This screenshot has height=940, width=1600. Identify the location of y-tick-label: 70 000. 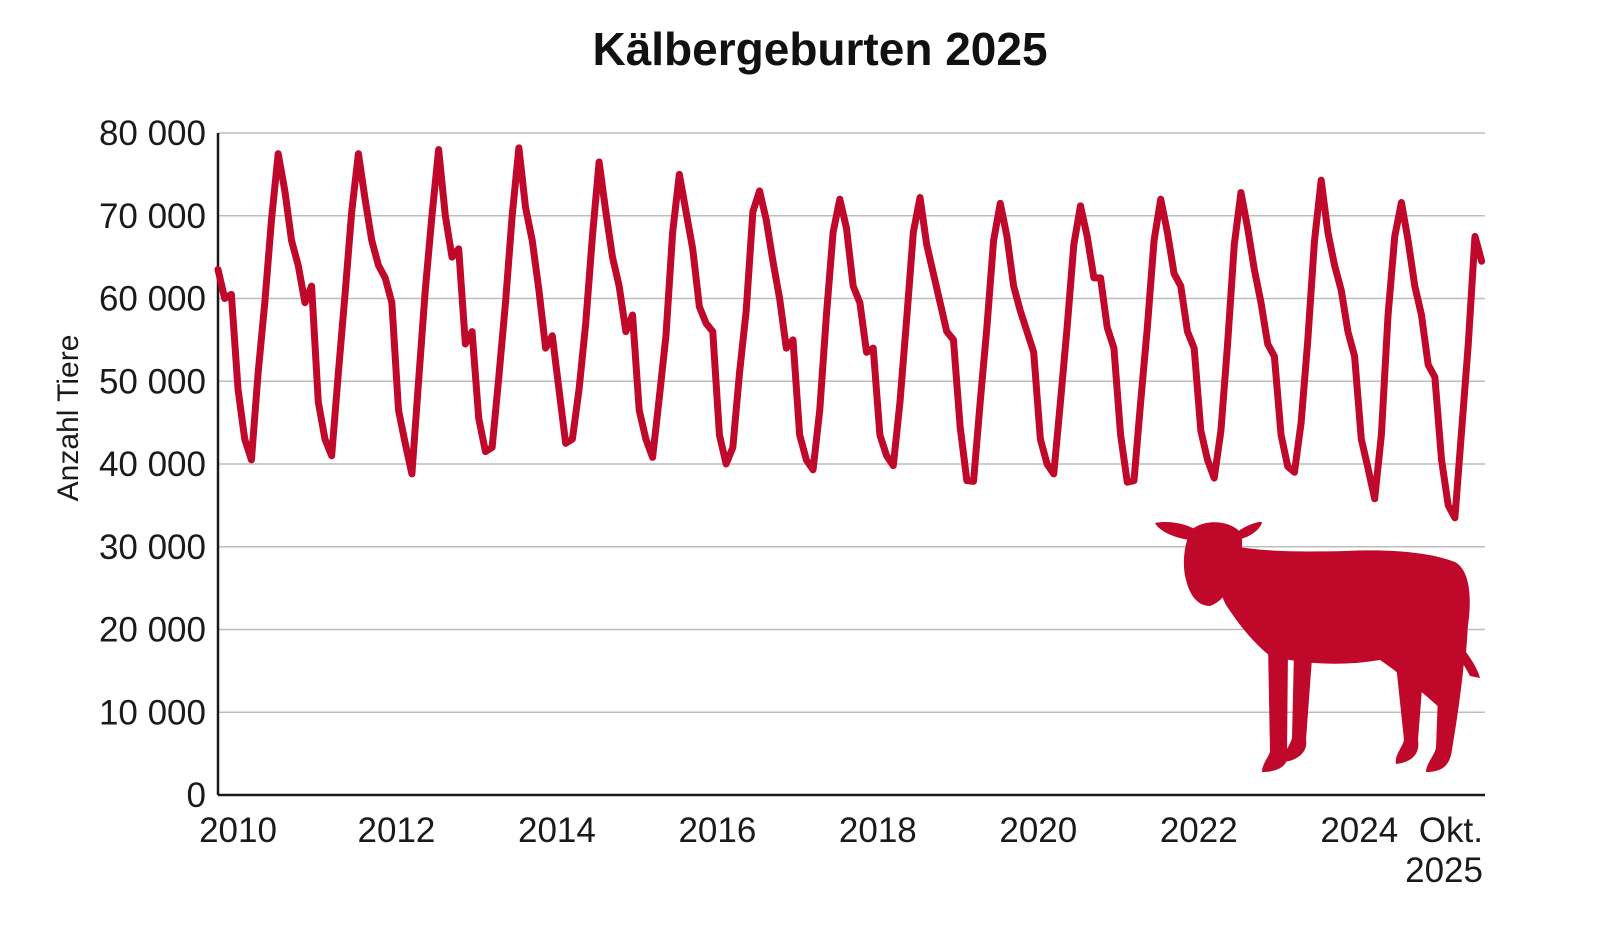
(152, 216).